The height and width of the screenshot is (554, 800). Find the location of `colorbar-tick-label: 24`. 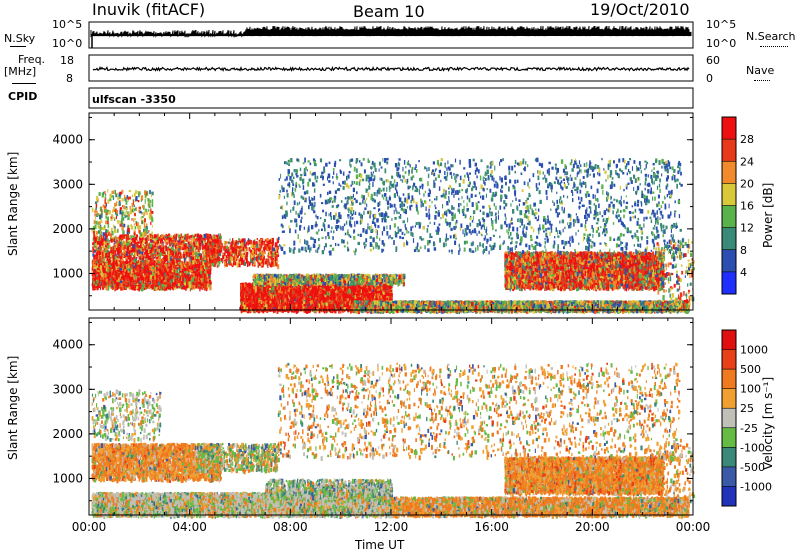

colorbar-tick-label: 24 is located at coordinates (747, 161).